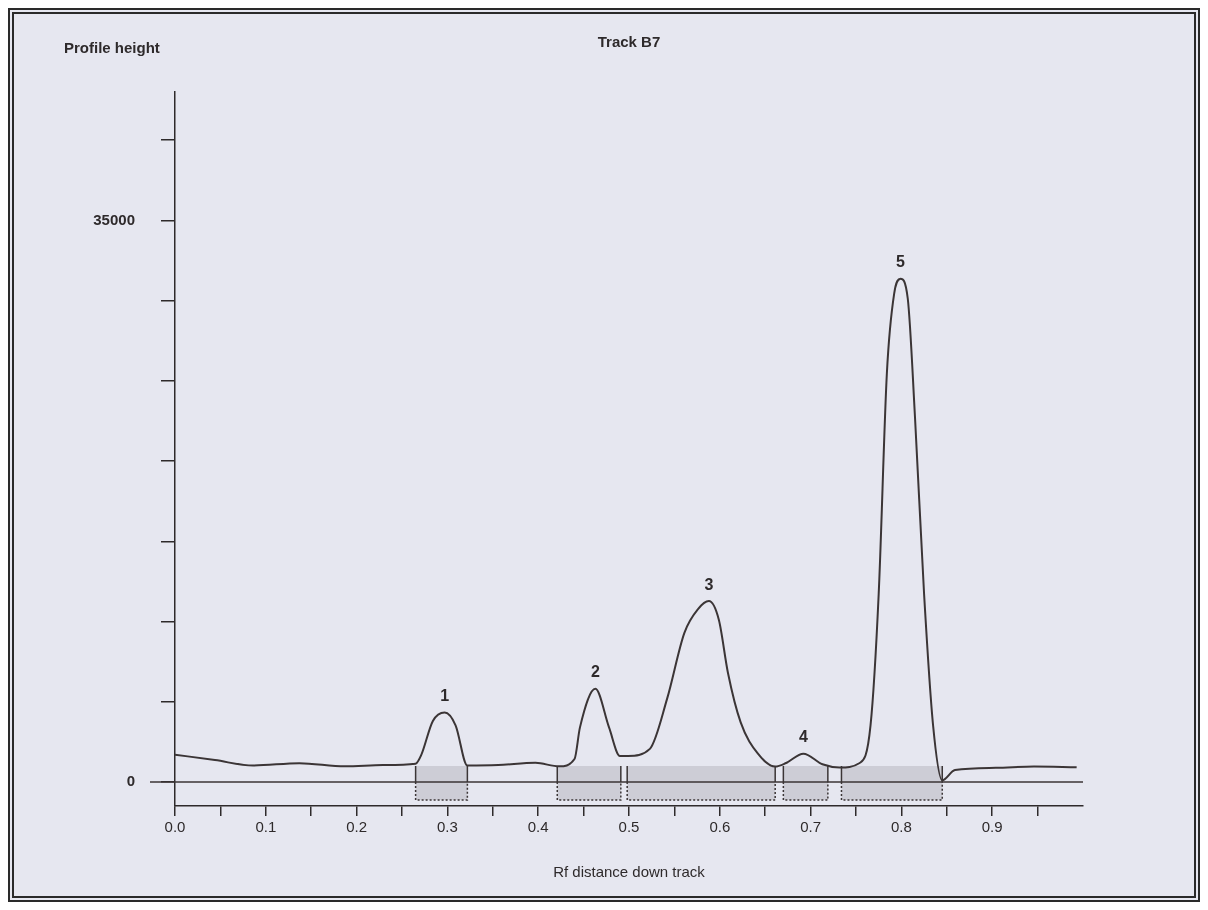  I want to click on x-axis-title: Rf distance down track, so click(629, 872).